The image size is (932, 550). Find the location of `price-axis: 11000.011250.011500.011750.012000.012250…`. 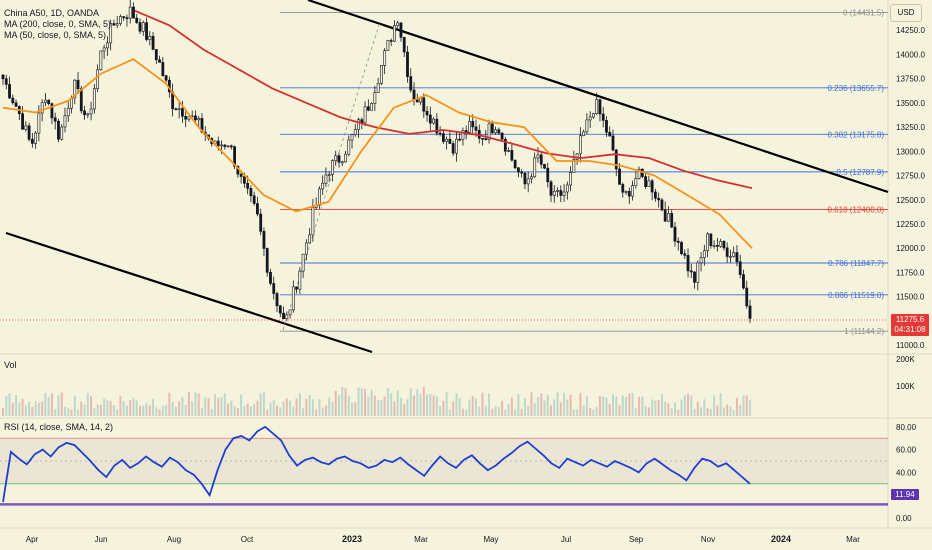

price-axis: 11000.011250.011500.011750.012000.012250… is located at coordinates (910, 188).